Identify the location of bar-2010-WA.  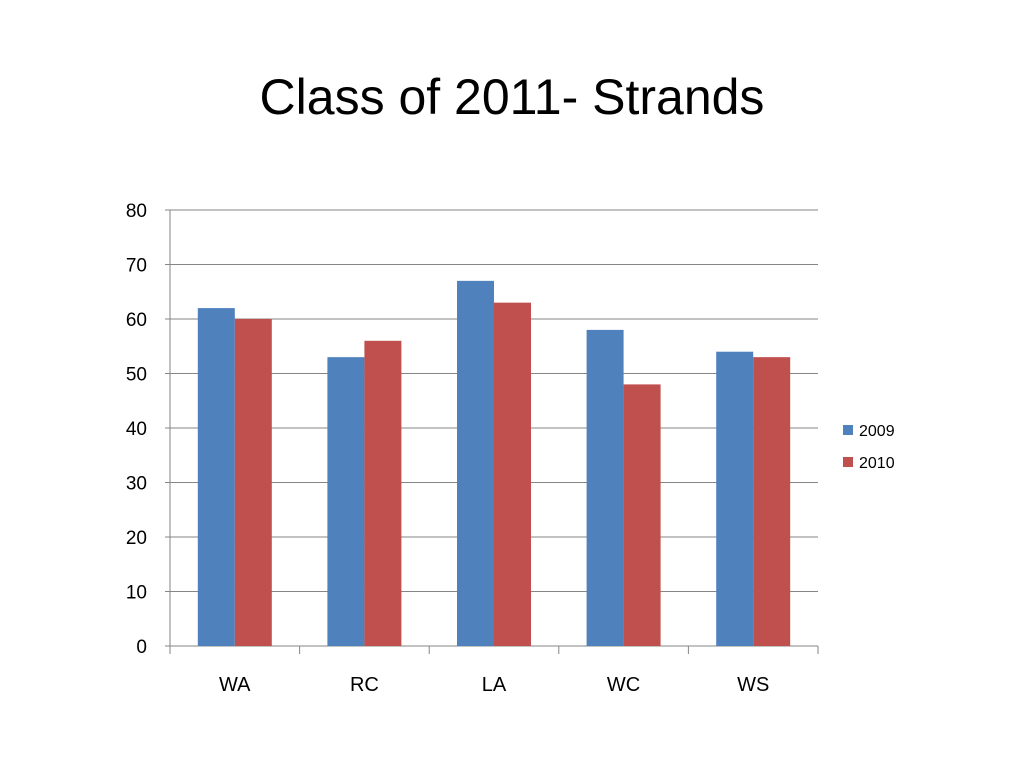
(253, 482).